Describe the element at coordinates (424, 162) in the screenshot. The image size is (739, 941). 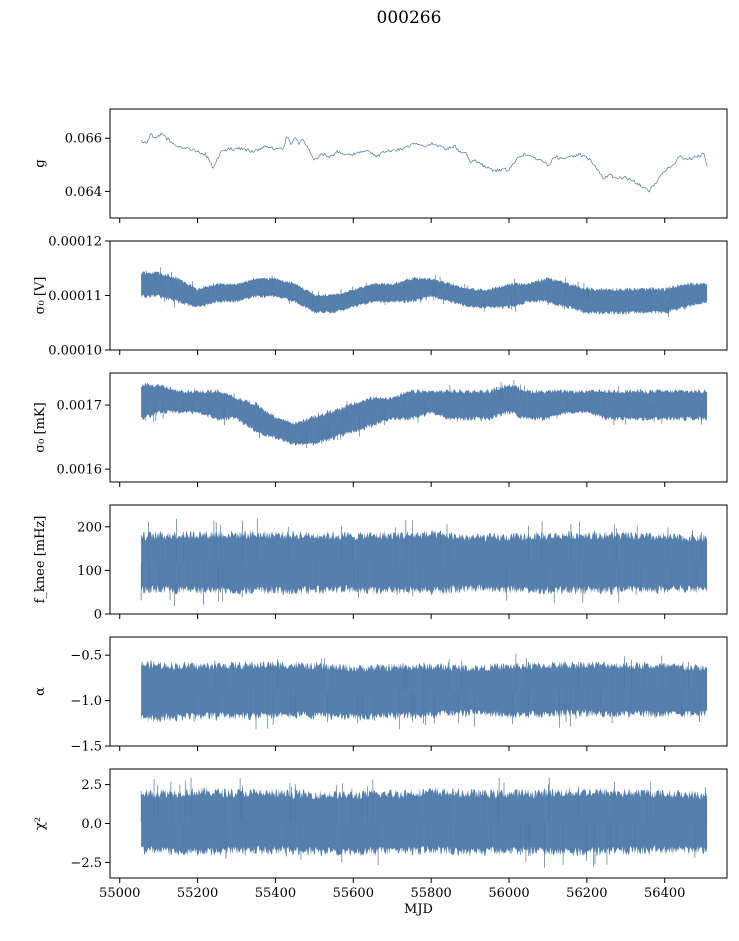
I see `series-line` at that location.